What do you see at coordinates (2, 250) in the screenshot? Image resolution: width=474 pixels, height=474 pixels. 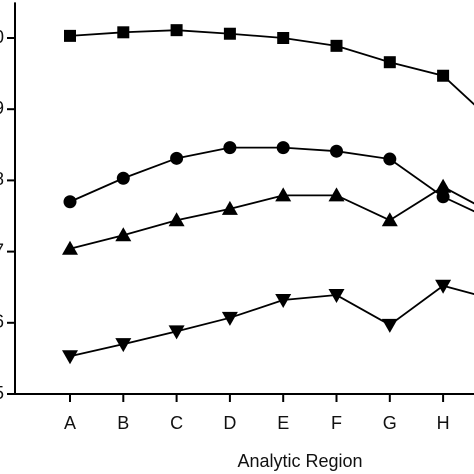 I see `y-tick-label: 7` at bounding box center [2, 250].